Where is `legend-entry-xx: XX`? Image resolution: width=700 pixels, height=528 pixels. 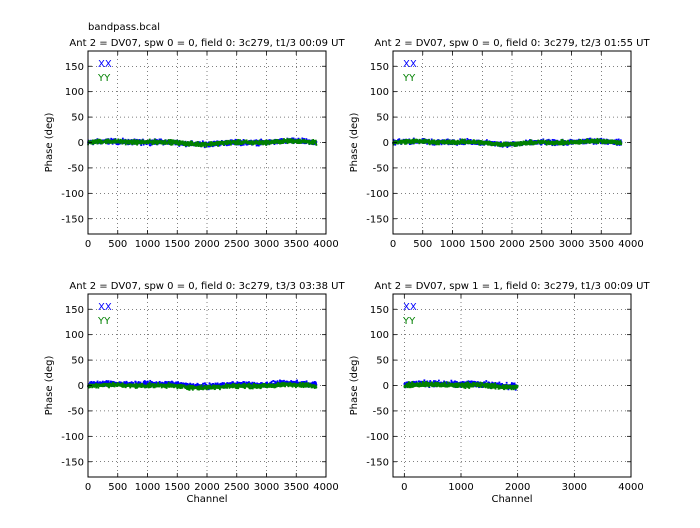
legend-entry-xx: XX is located at coordinates (105, 64).